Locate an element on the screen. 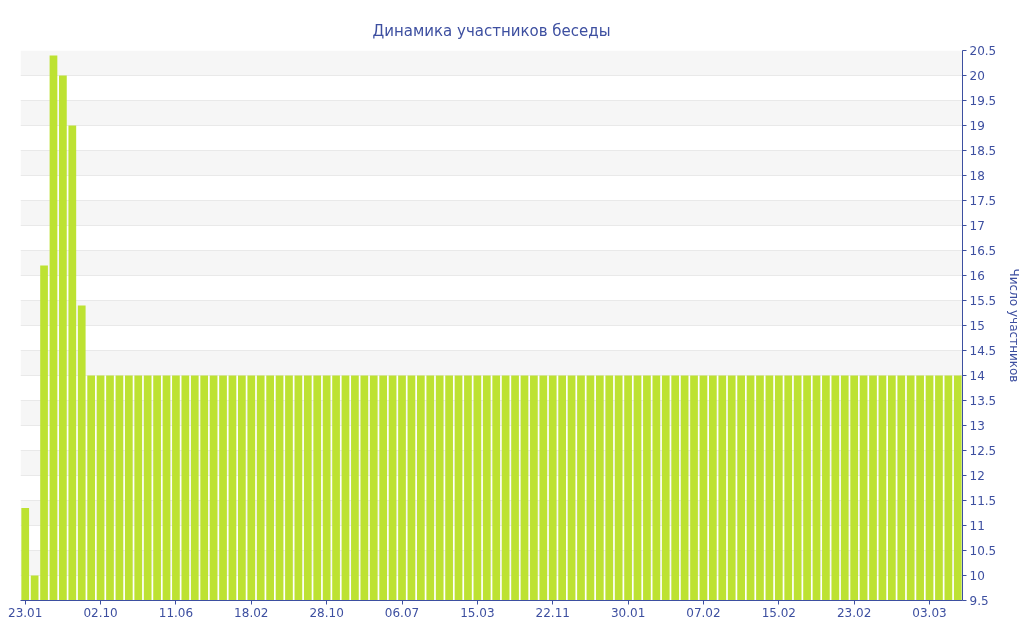 The height and width of the screenshot is (640, 1024). y-tick-label: 20 is located at coordinates (977, 76).